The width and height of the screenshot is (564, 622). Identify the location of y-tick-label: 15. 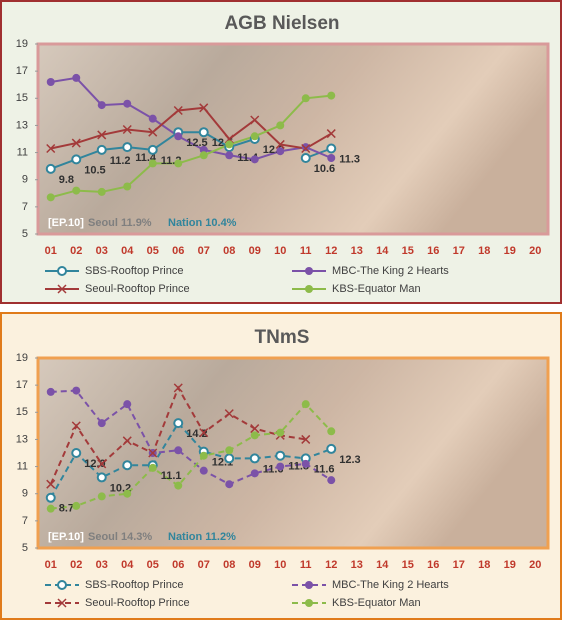
(22, 412).